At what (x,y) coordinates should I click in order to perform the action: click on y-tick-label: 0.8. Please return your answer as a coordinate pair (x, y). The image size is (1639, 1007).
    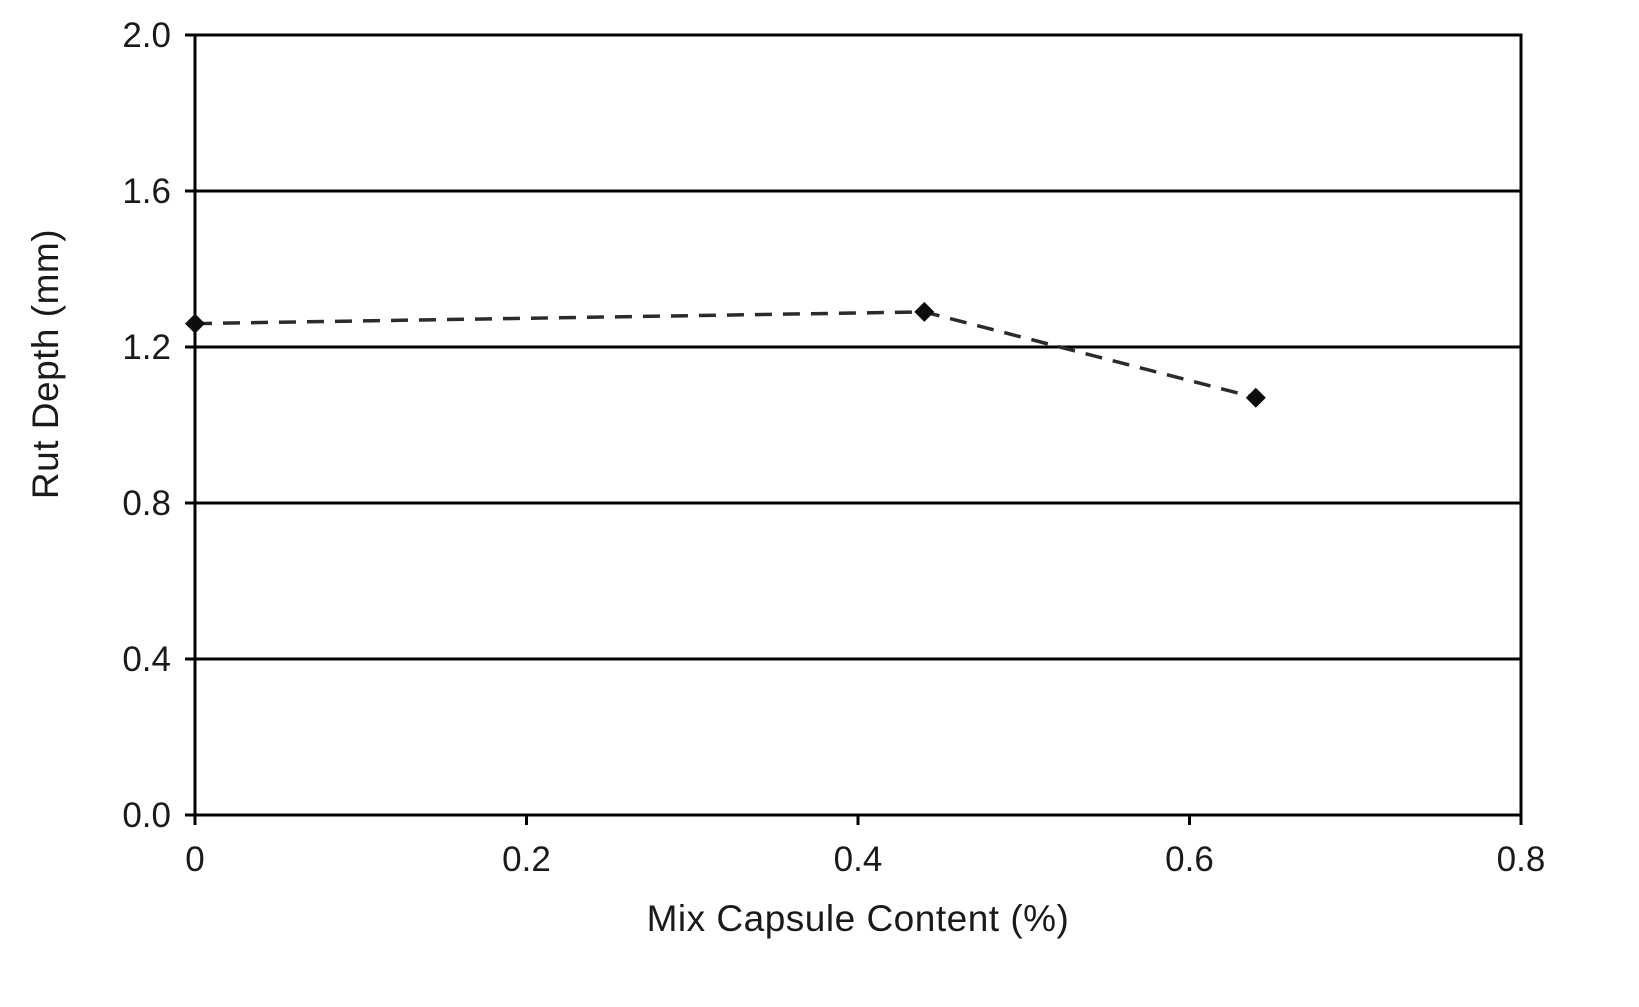
    Looking at the image, I should click on (146, 503).